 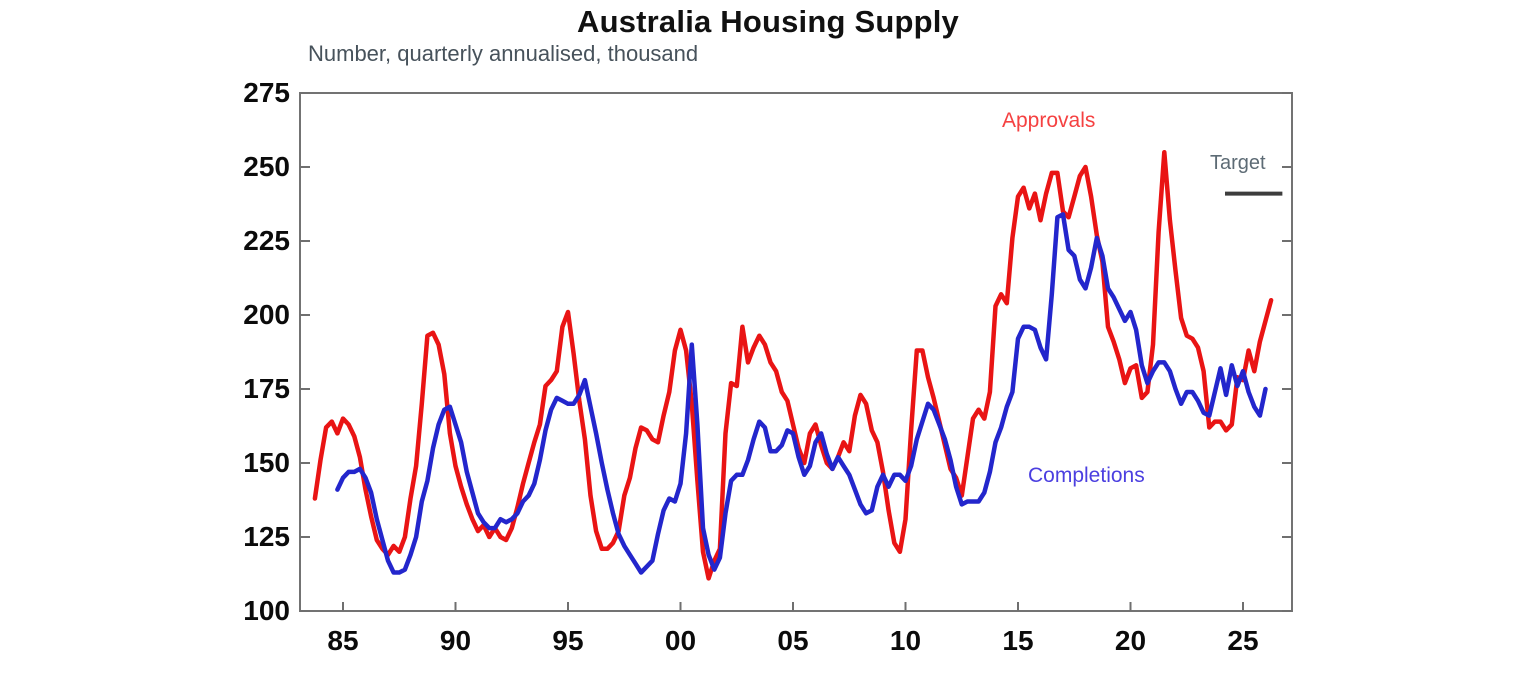 I want to click on y-axis-tick-label: 100, so click(x=266, y=610).